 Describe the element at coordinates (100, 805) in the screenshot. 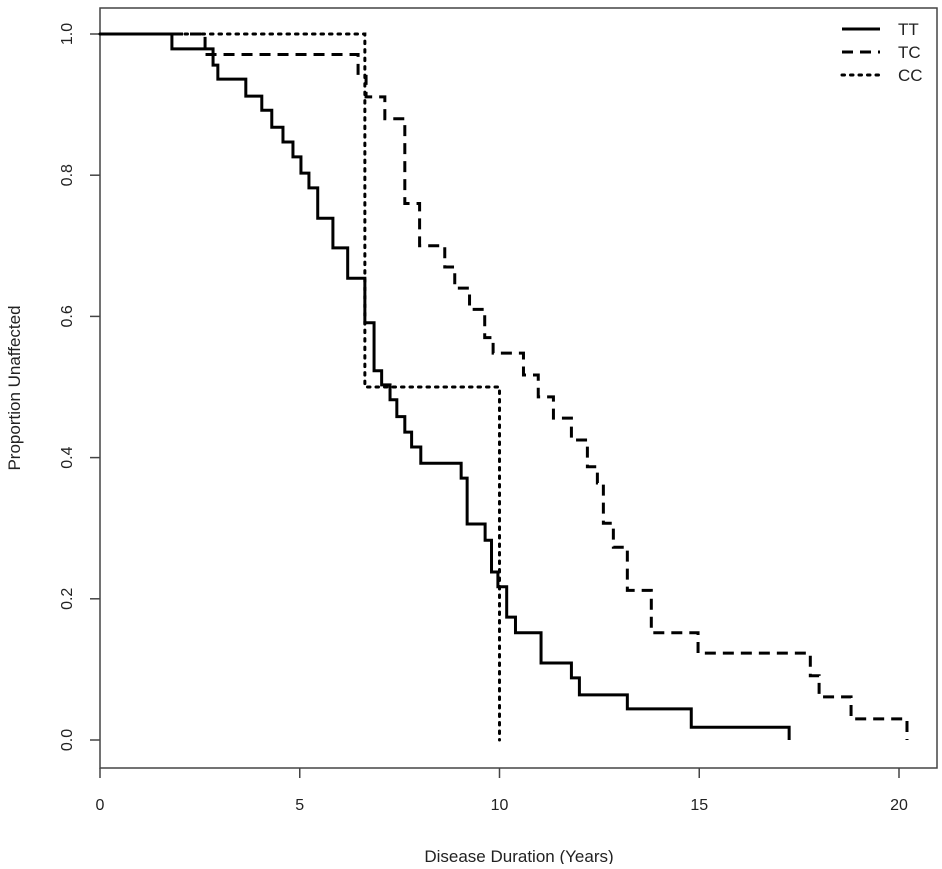

I see `x-tick-label: 0` at that location.